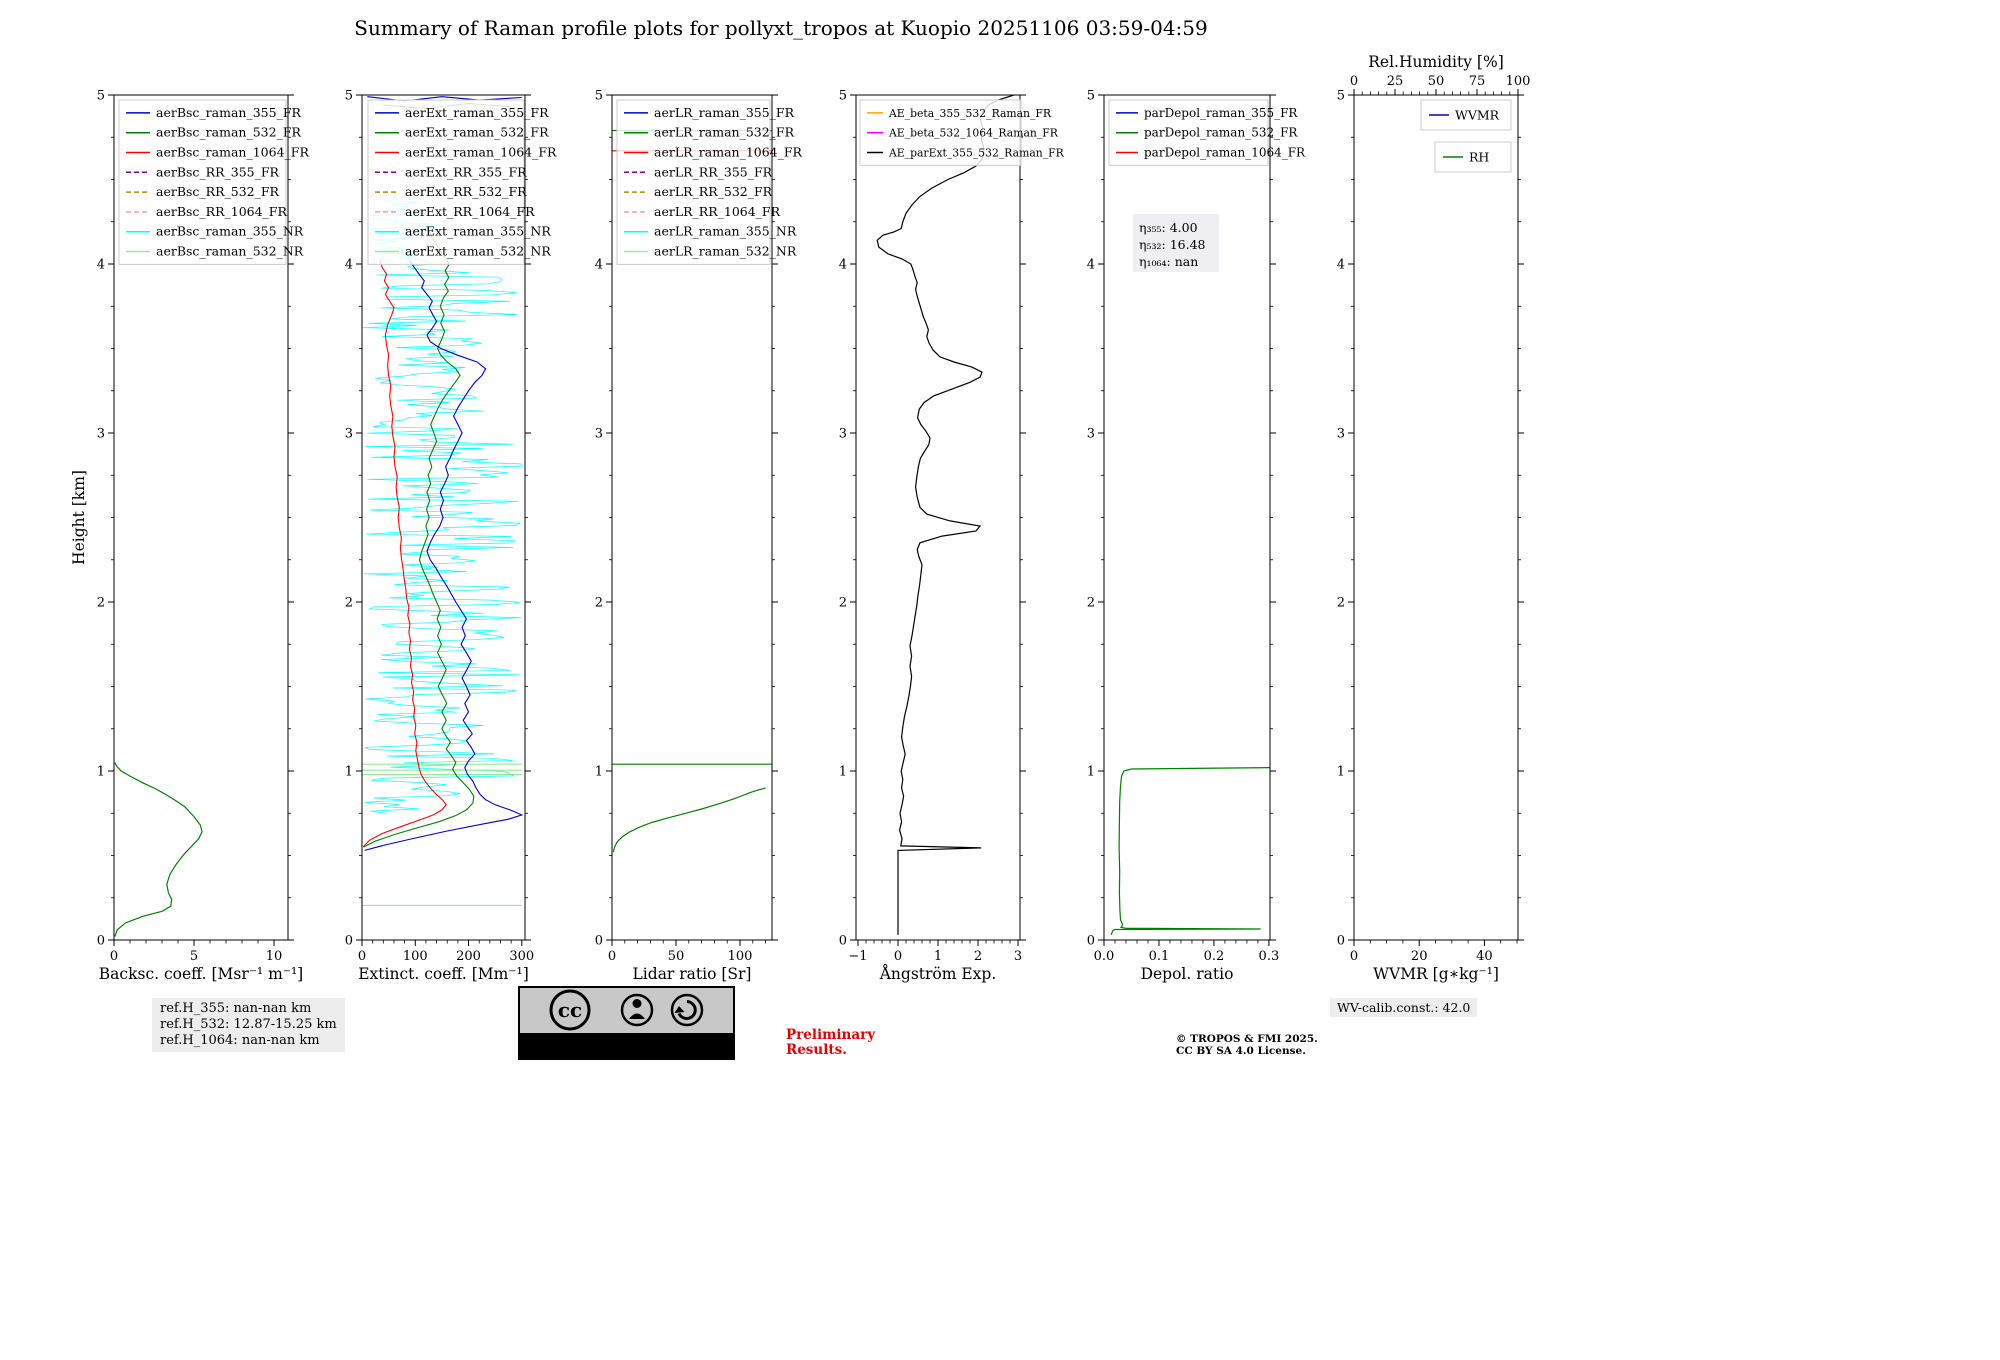 The image size is (2000, 1360). I want to click on series-aerExt_raman_355_FR, so click(444, 555).